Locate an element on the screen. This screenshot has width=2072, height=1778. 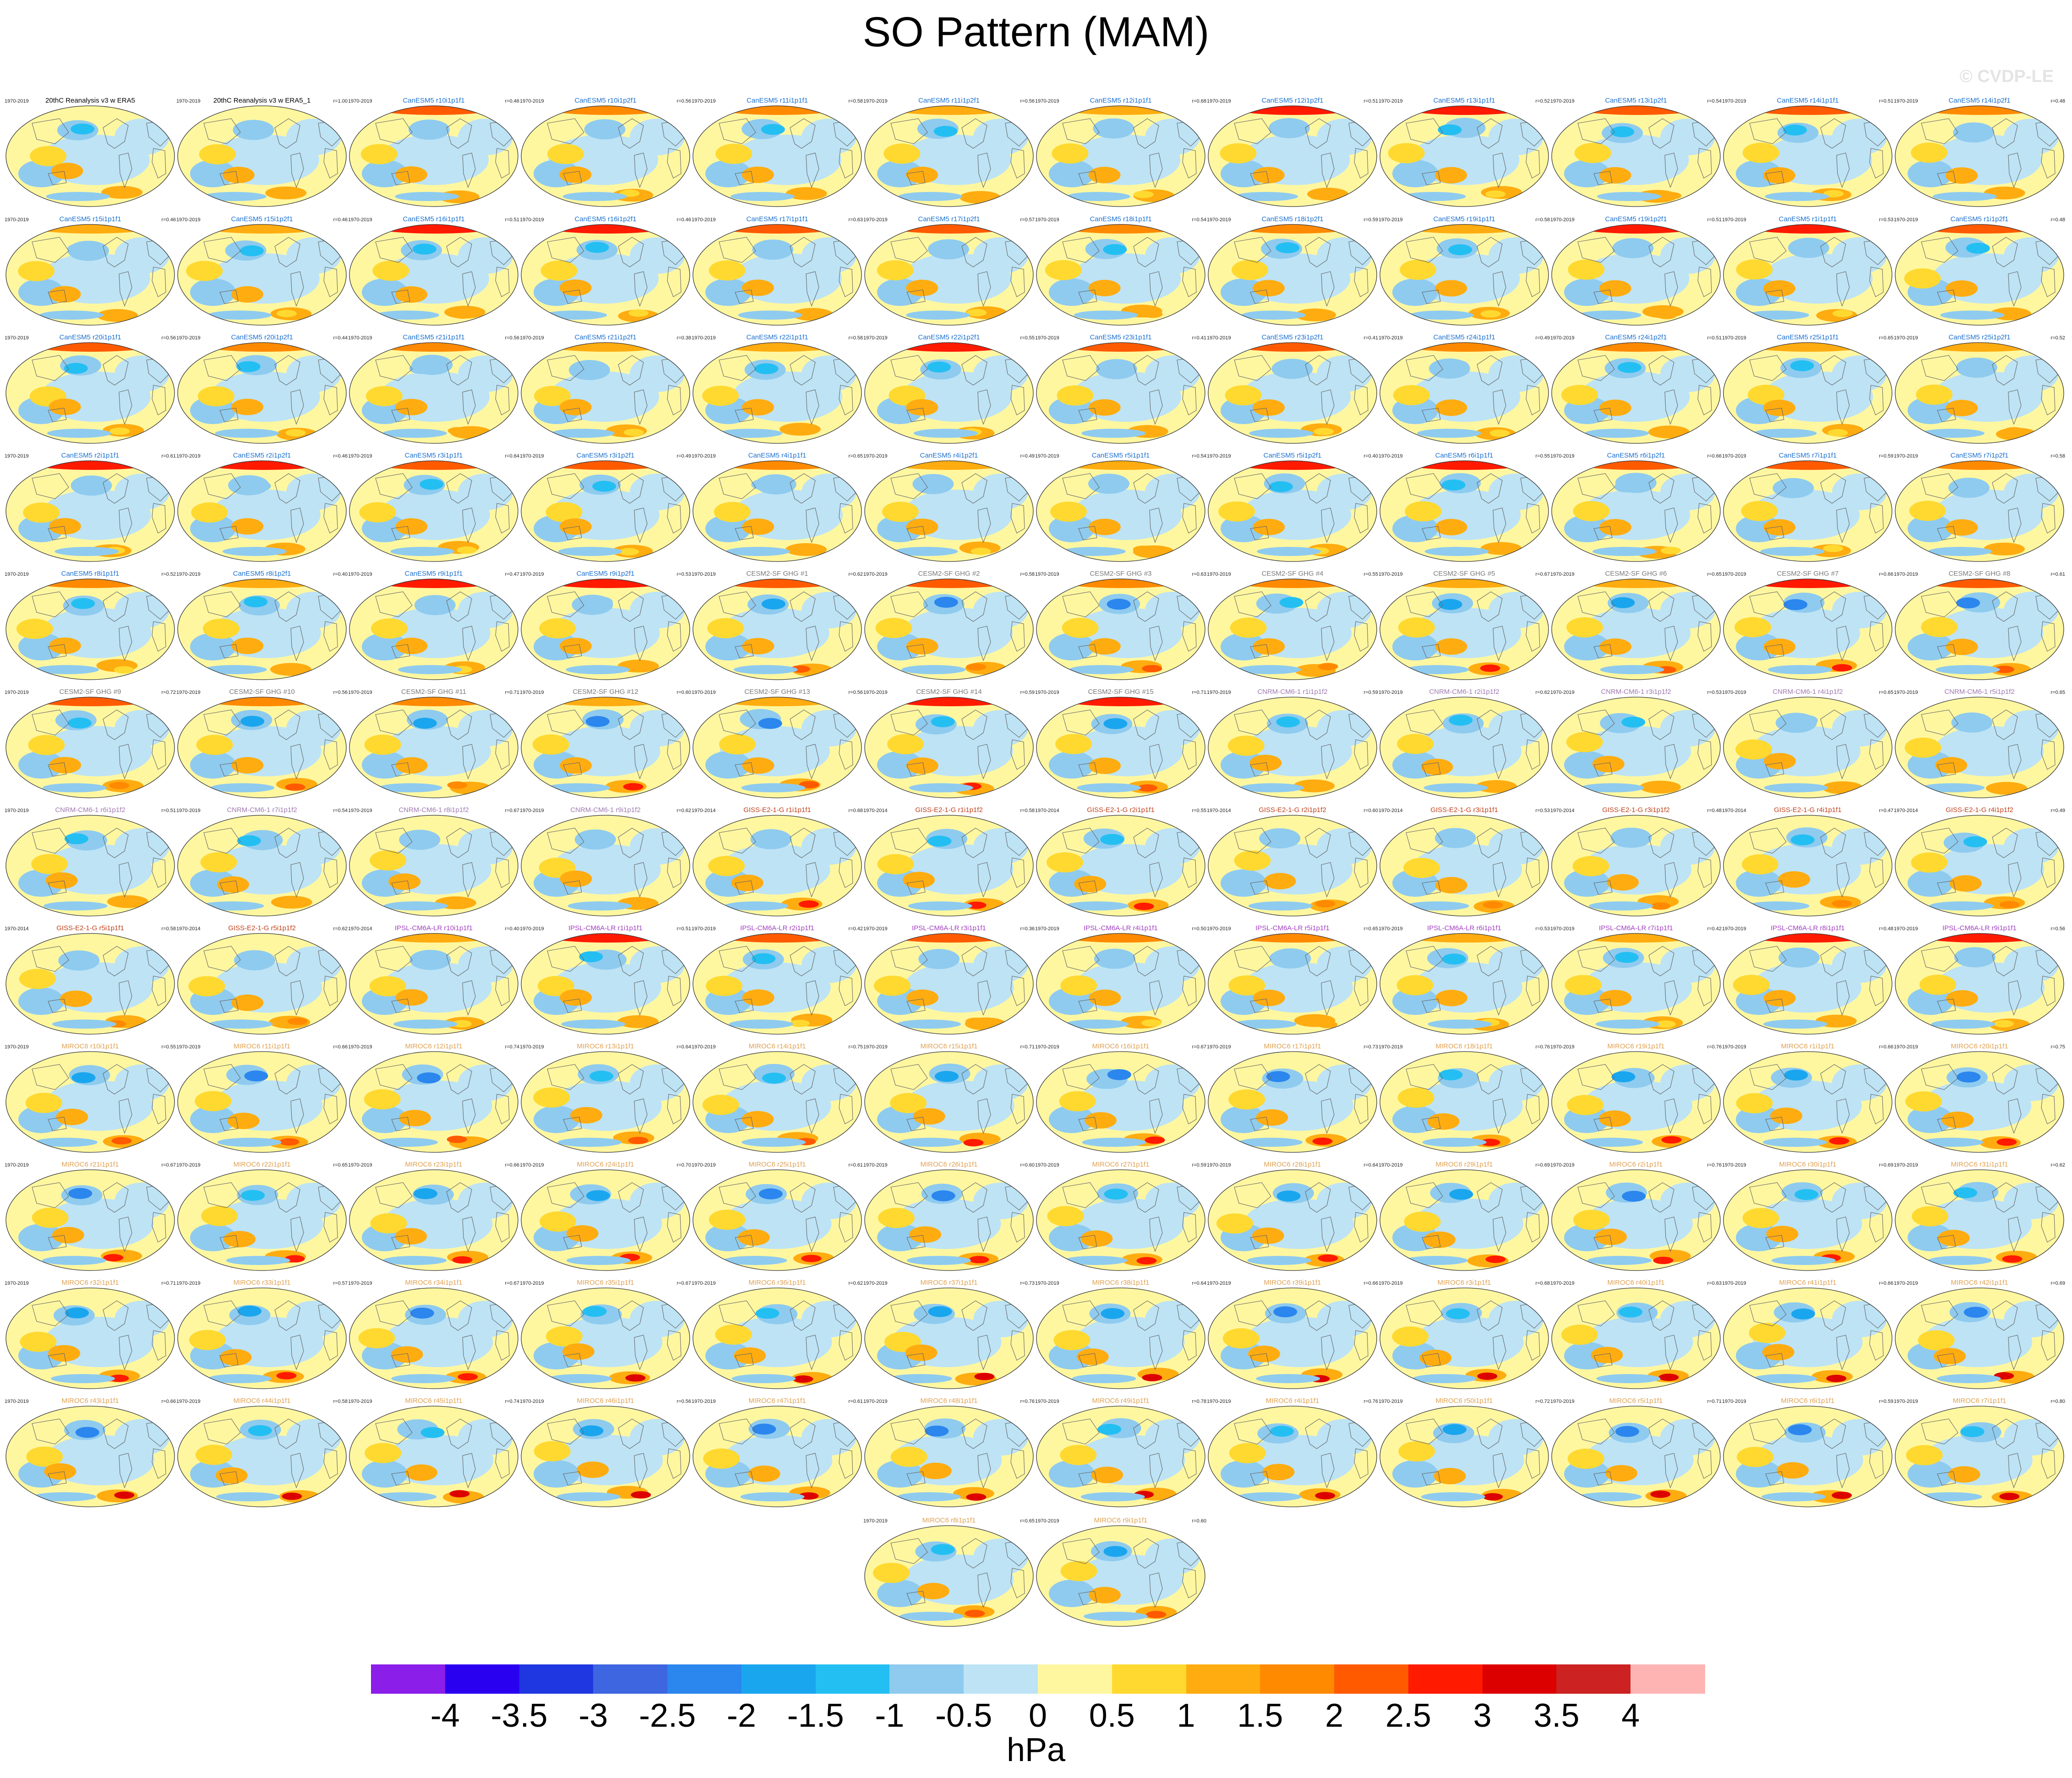
panel-pattern-correlation: r=0.49 is located at coordinates (1543, 338).